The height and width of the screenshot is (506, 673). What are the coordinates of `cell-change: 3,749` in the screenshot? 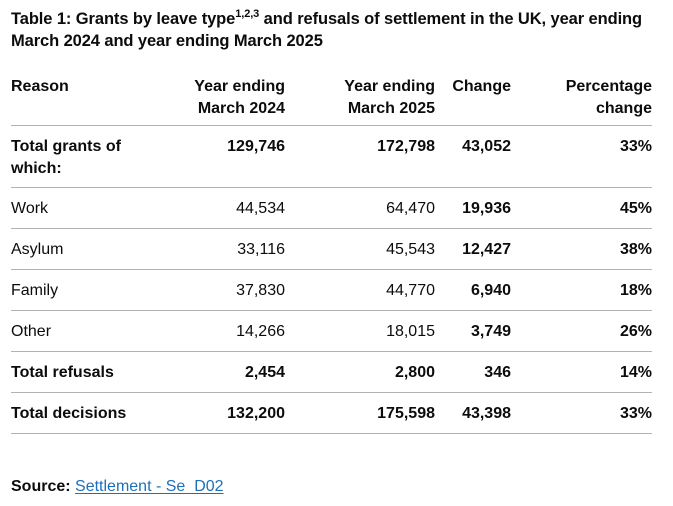 It's located at (473, 331).